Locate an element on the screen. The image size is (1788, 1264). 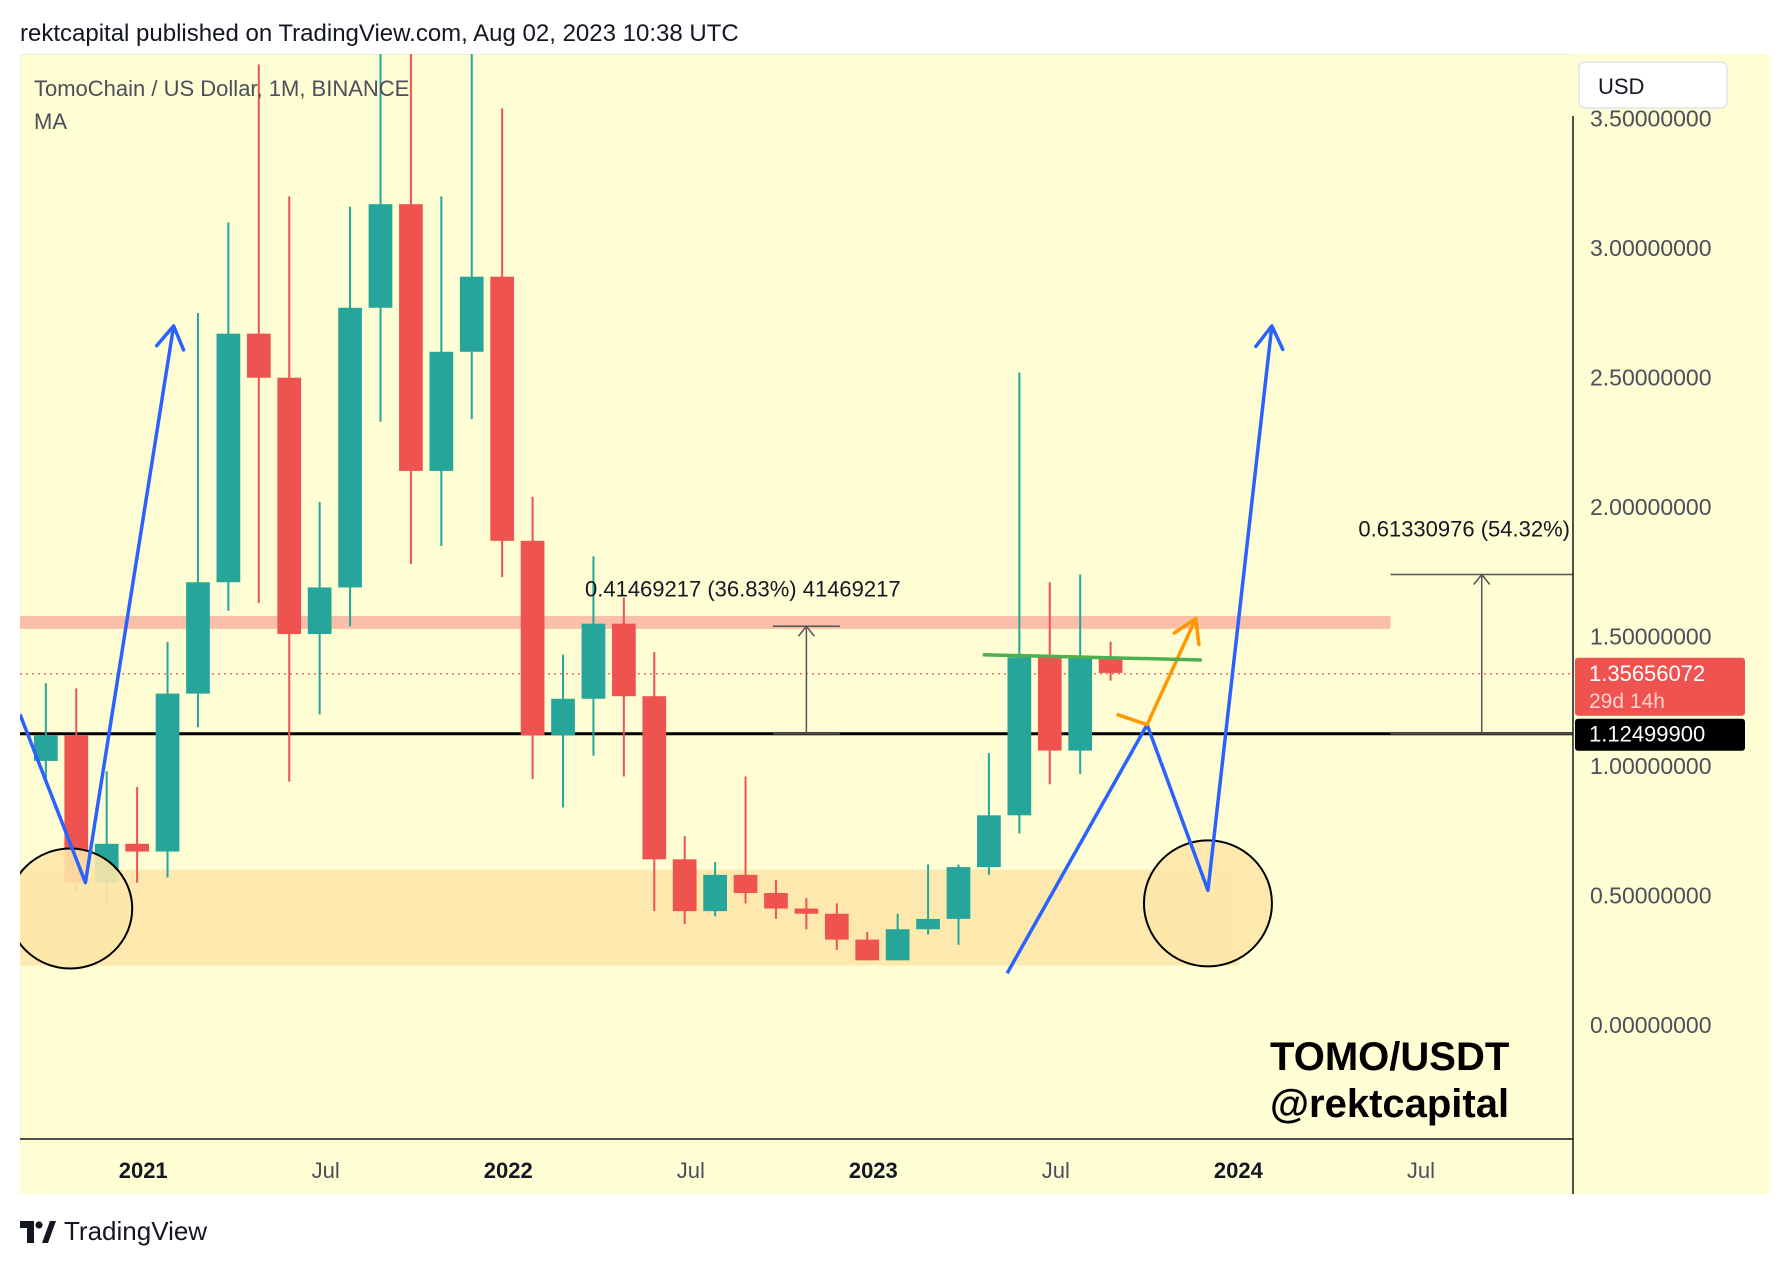
legend-indicator-ma: MA is located at coordinates (50, 121).